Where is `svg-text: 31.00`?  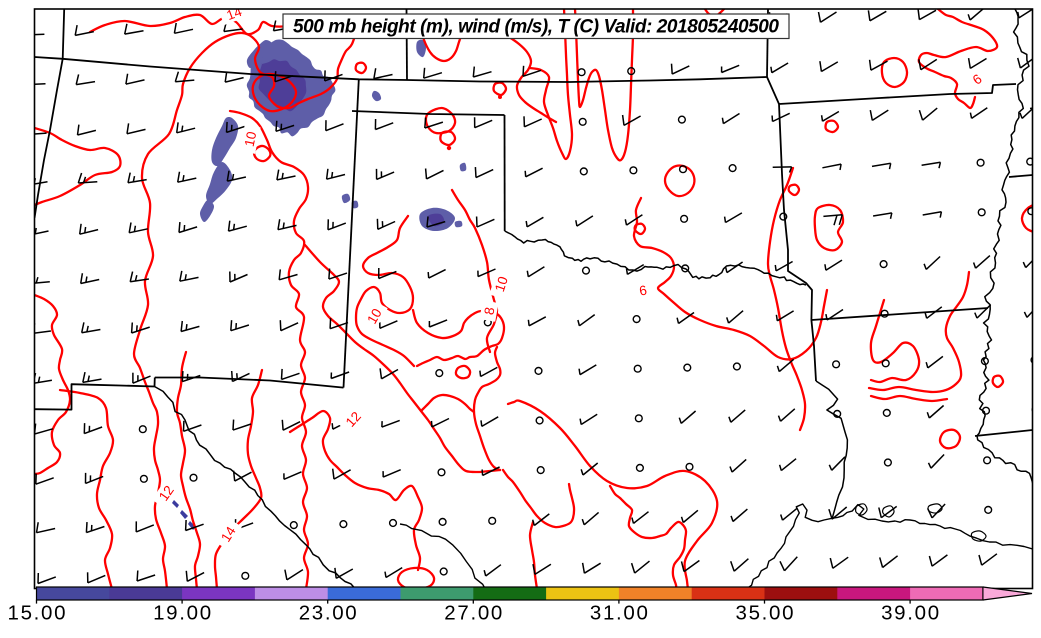
svg-text: 31.00 is located at coordinates (619, 613).